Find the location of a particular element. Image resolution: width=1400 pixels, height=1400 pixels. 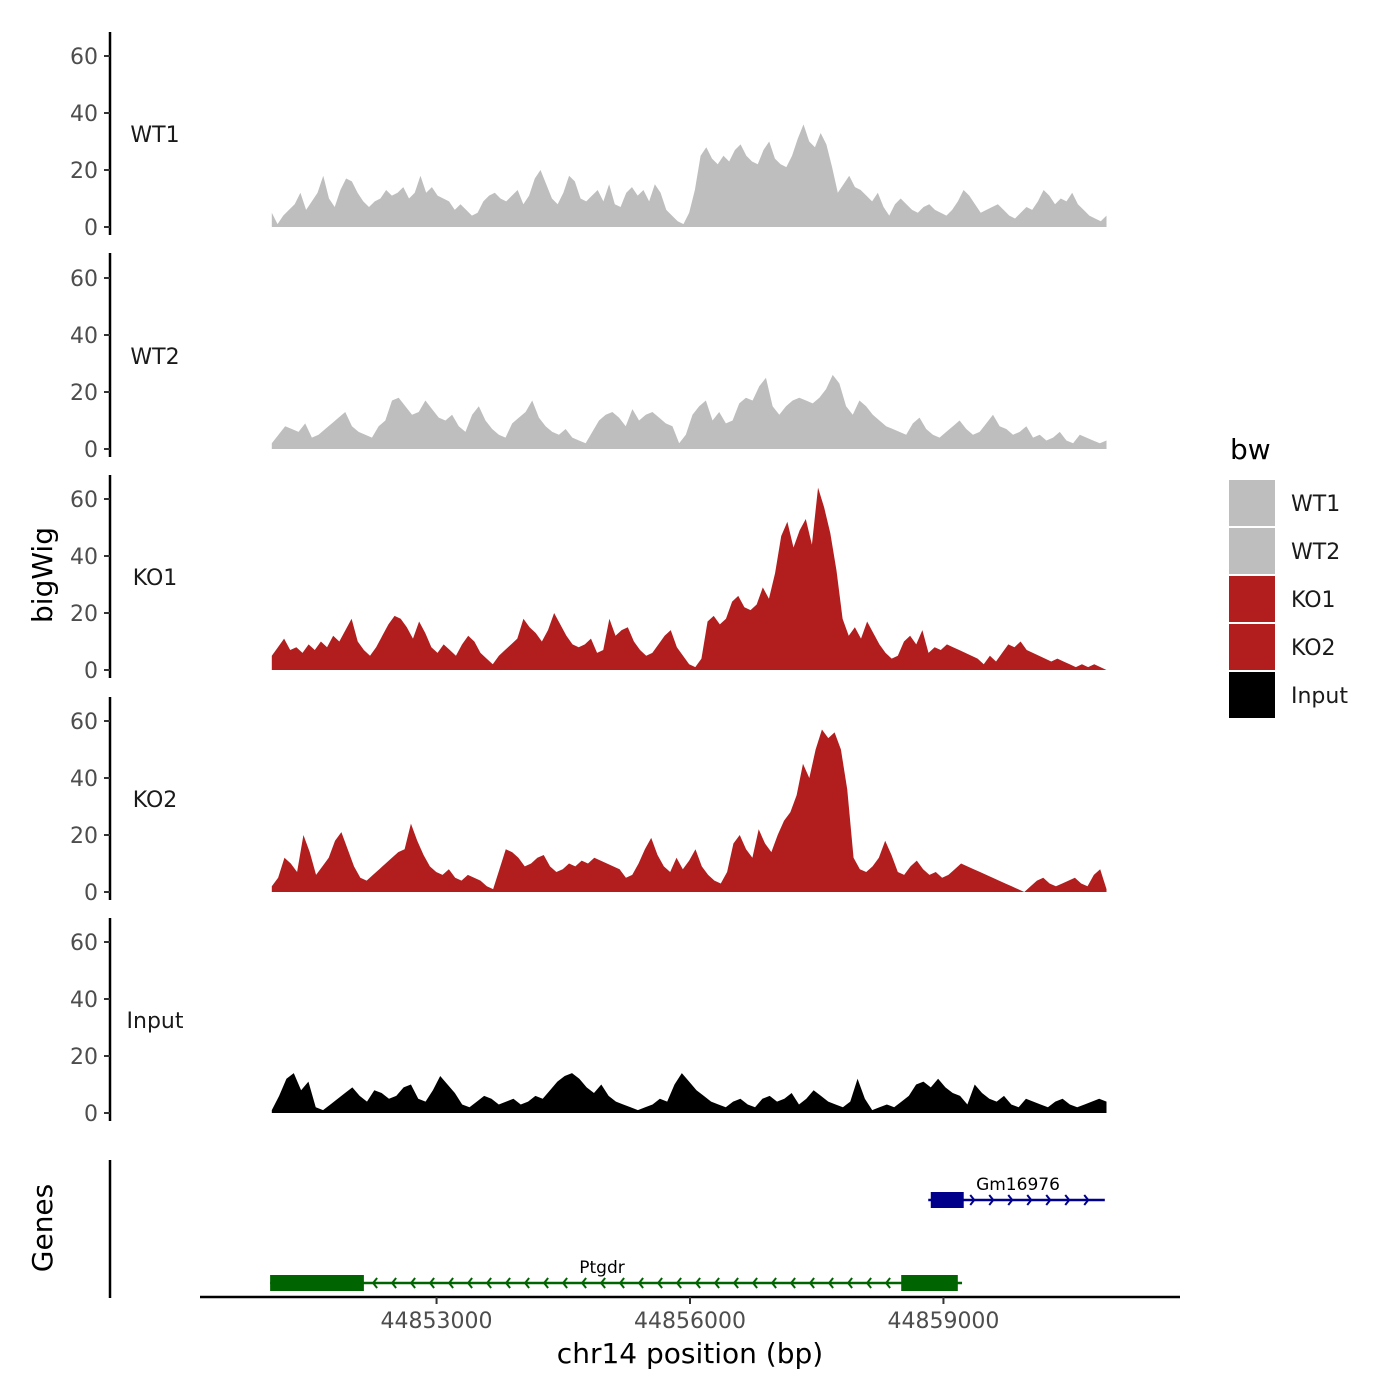

legend-key-ko1 is located at coordinates (1252, 599).